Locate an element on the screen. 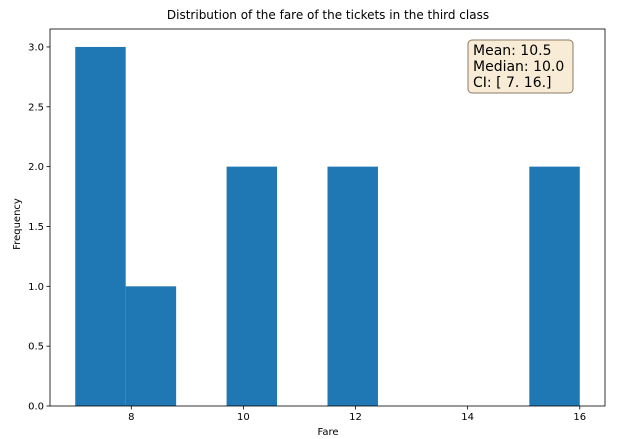 This screenshot has width=621, height=439. y-tick-label: 3.0 is located at coordinates (36, 47).